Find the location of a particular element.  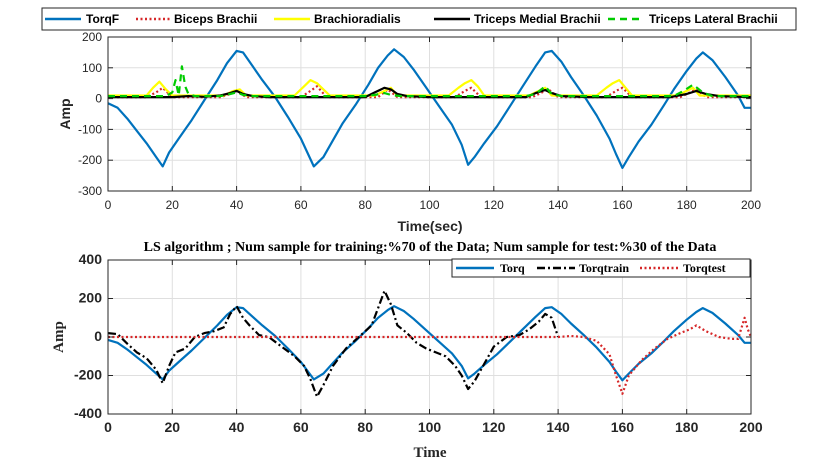

bottom-legend: Torq Torqtrain Torqtest is located at coordinates (601, 268).